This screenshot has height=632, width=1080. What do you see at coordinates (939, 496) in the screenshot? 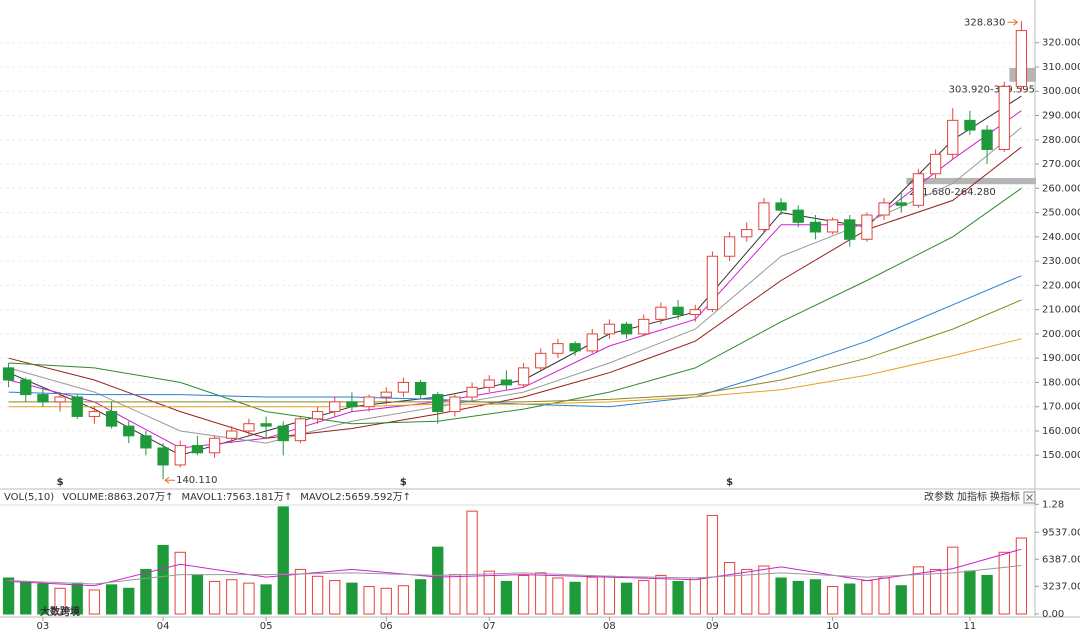
I see `toolbar-button: 改参数` at bounding box center [939, 496].